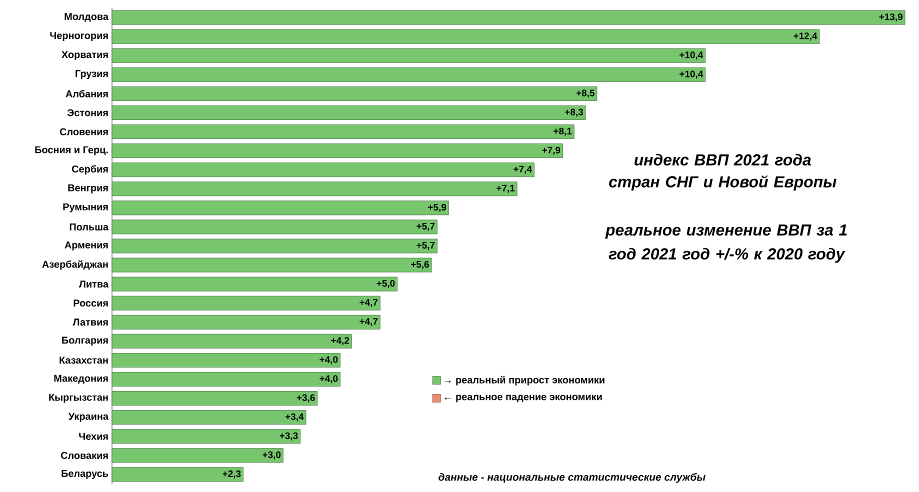  What do you see at coordinates (86, 246) in the screenshot?
I see `y-tick-label: Армения` at bounding box center [86, 246].